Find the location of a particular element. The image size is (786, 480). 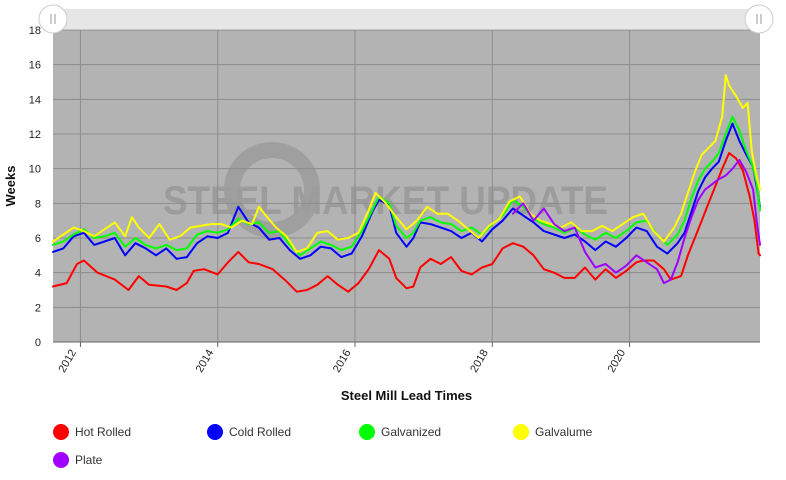

x-tick-label: 2014 is located at coordinates (205, 361).